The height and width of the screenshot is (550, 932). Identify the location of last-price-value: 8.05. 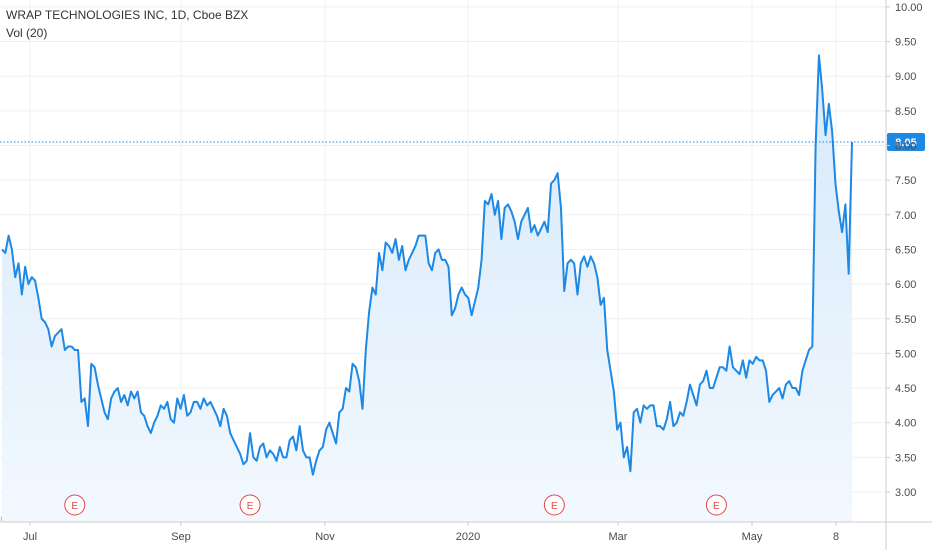
(905, 143).